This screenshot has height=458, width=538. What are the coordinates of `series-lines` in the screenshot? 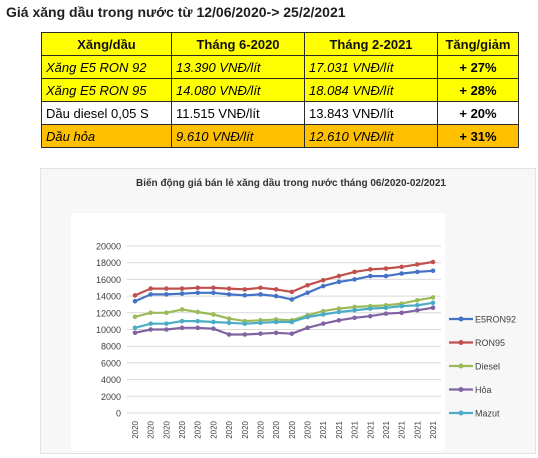 It's located at (284, 298).